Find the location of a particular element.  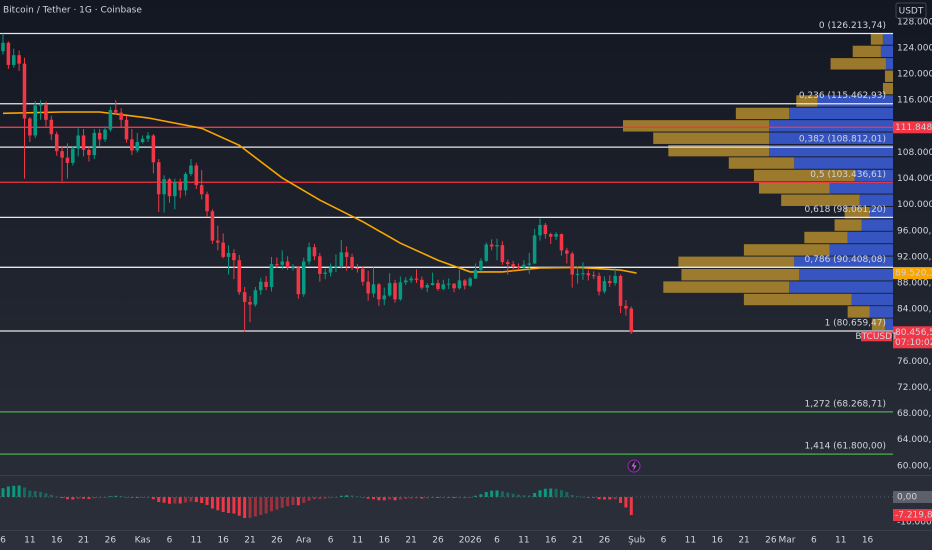

y-tick-label: 108.000,00 is located at coordinates (914, 153).